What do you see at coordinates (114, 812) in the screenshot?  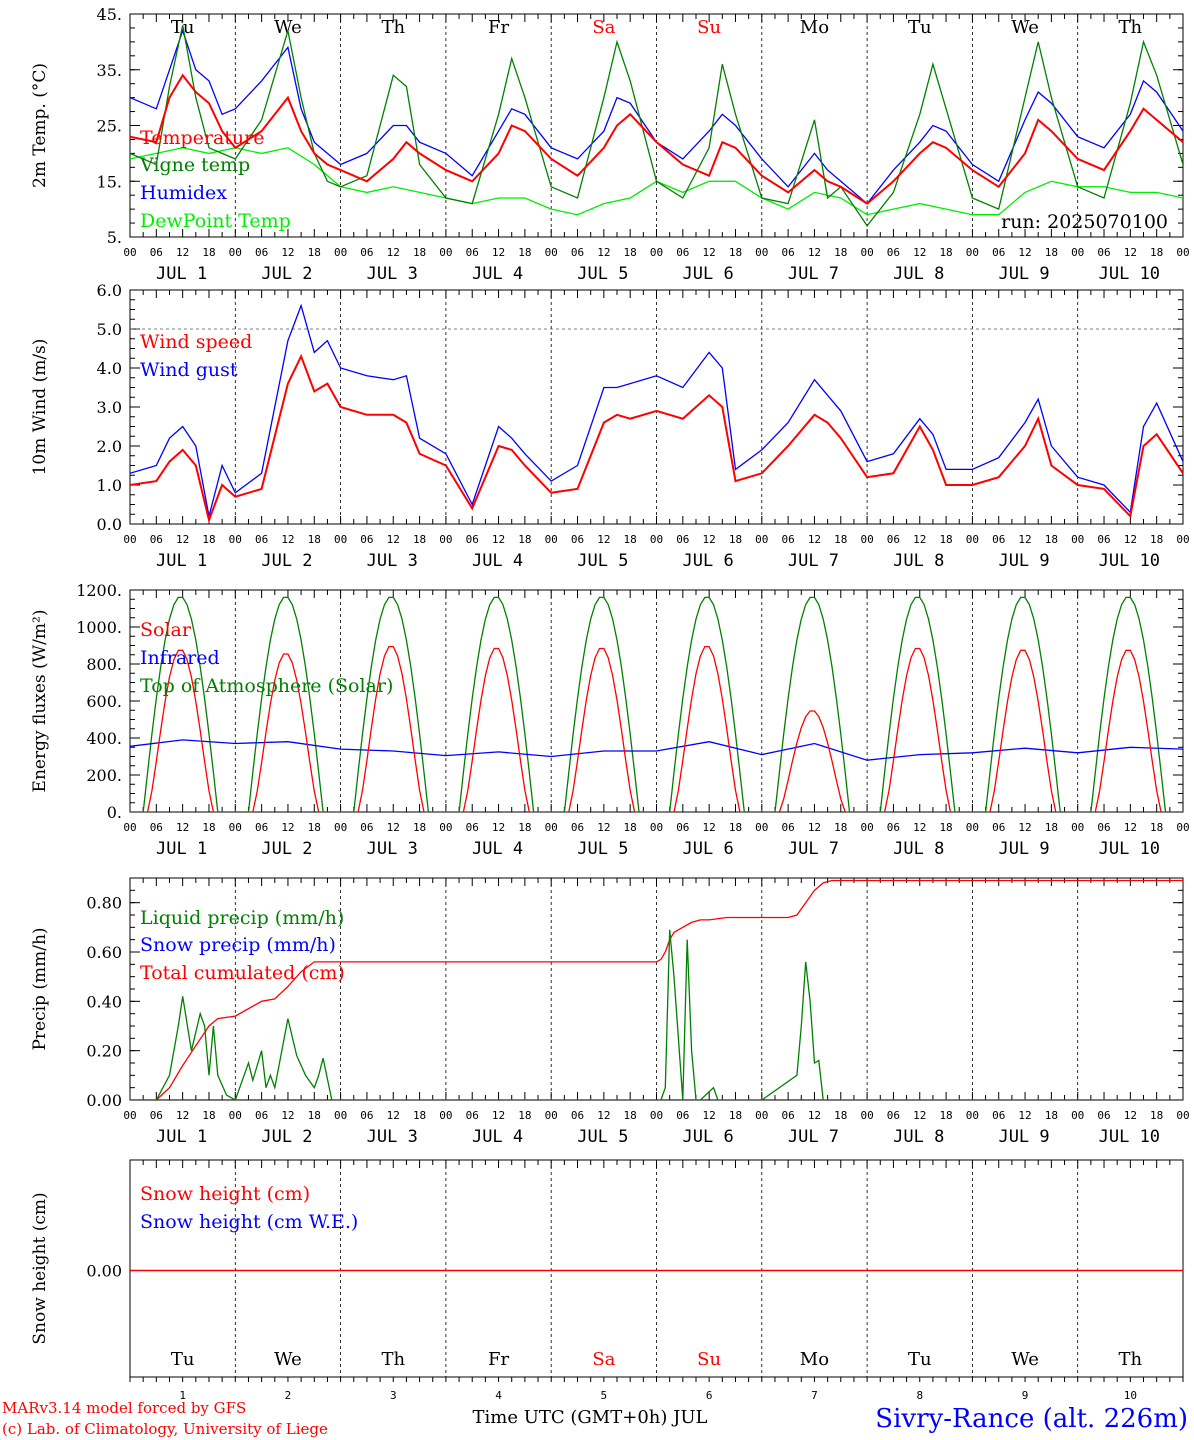 I see `y-tick-label: 0.` at bounding box center [114, 812].